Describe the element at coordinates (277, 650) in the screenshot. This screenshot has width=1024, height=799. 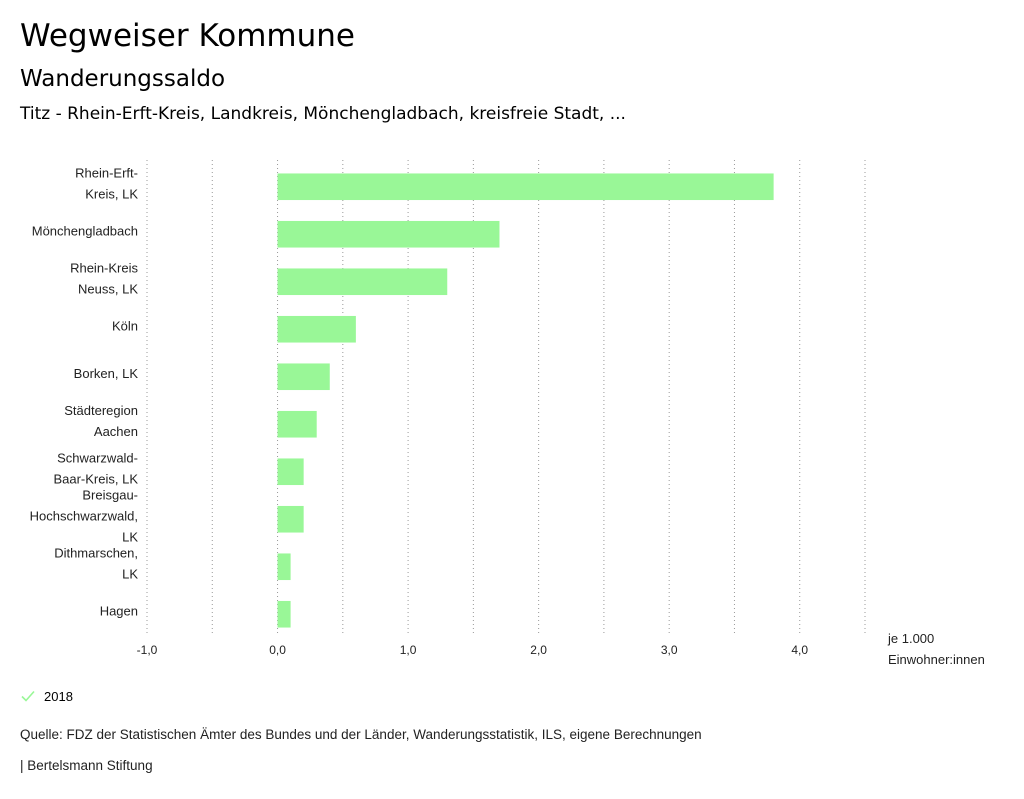
I see `x-tick-label: 0,0` at that location.